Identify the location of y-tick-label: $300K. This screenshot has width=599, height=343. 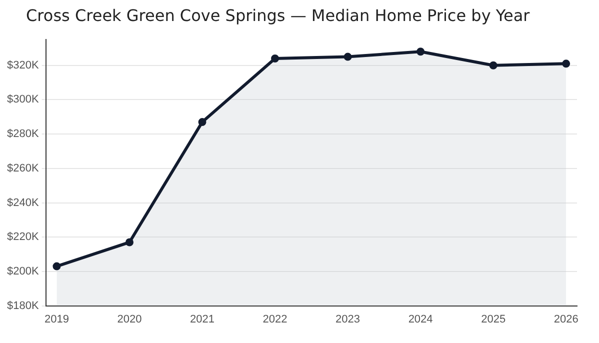
(23, 100).